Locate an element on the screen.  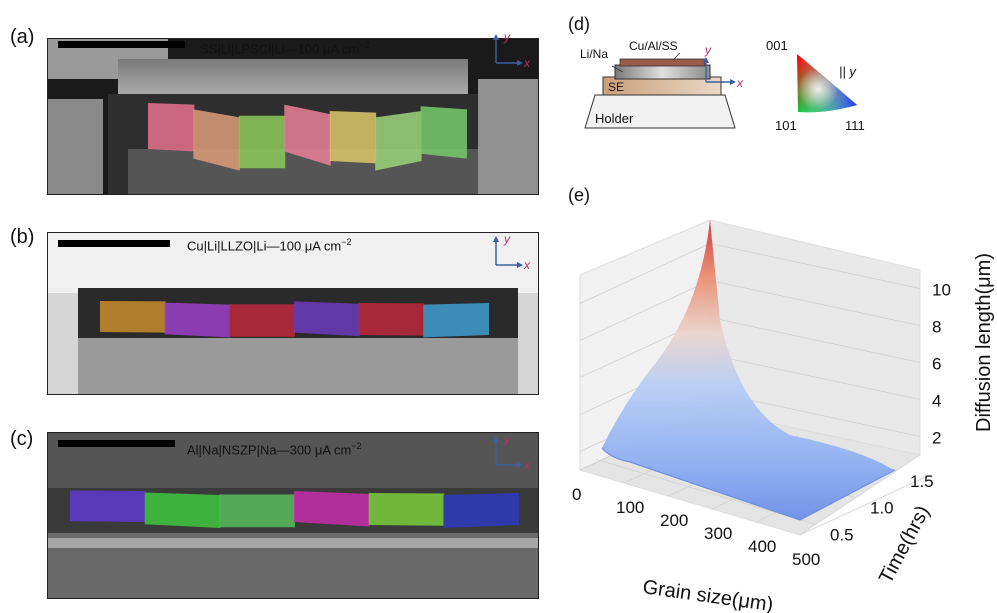
y-tick-label: 1.0 is located at coordinates (882, 508).